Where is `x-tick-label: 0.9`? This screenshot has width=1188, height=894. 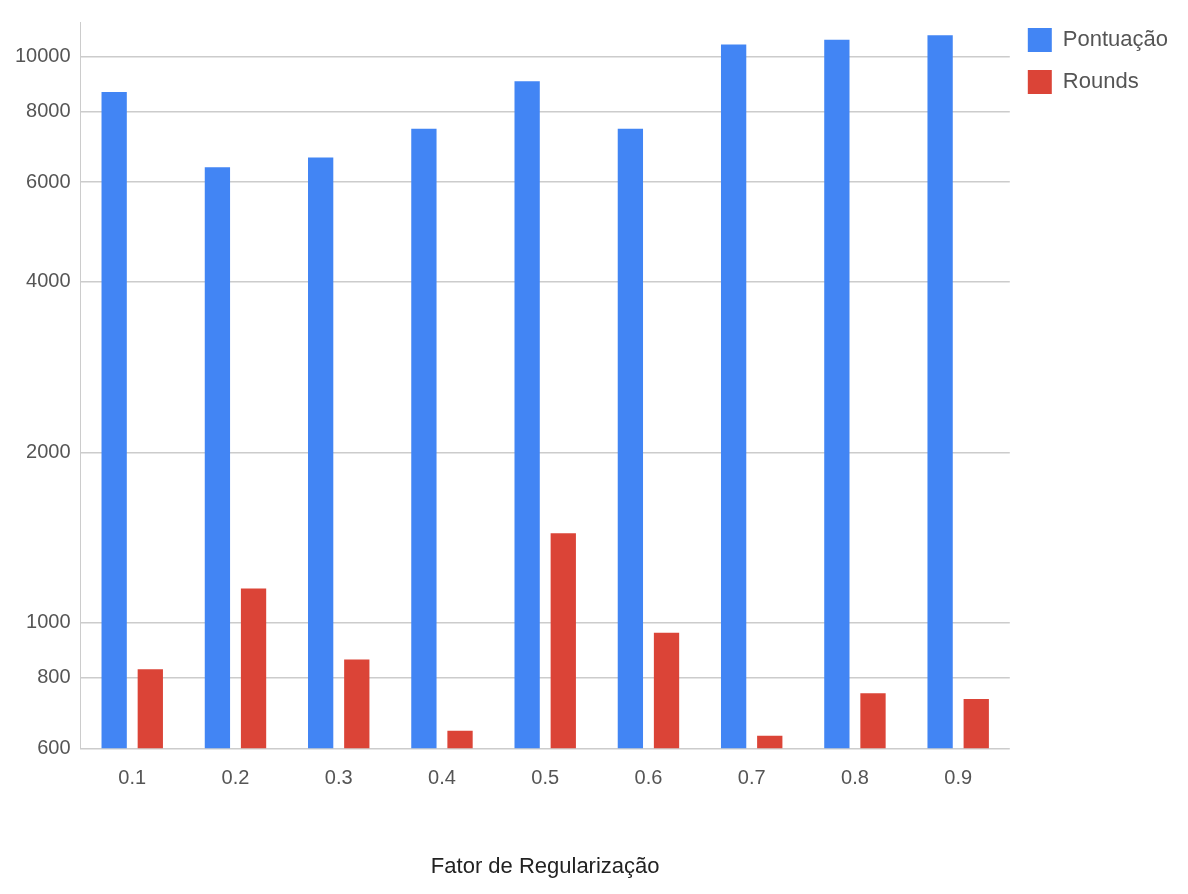
x-tick-label: 0.9 is located at coordinates (958, 777).